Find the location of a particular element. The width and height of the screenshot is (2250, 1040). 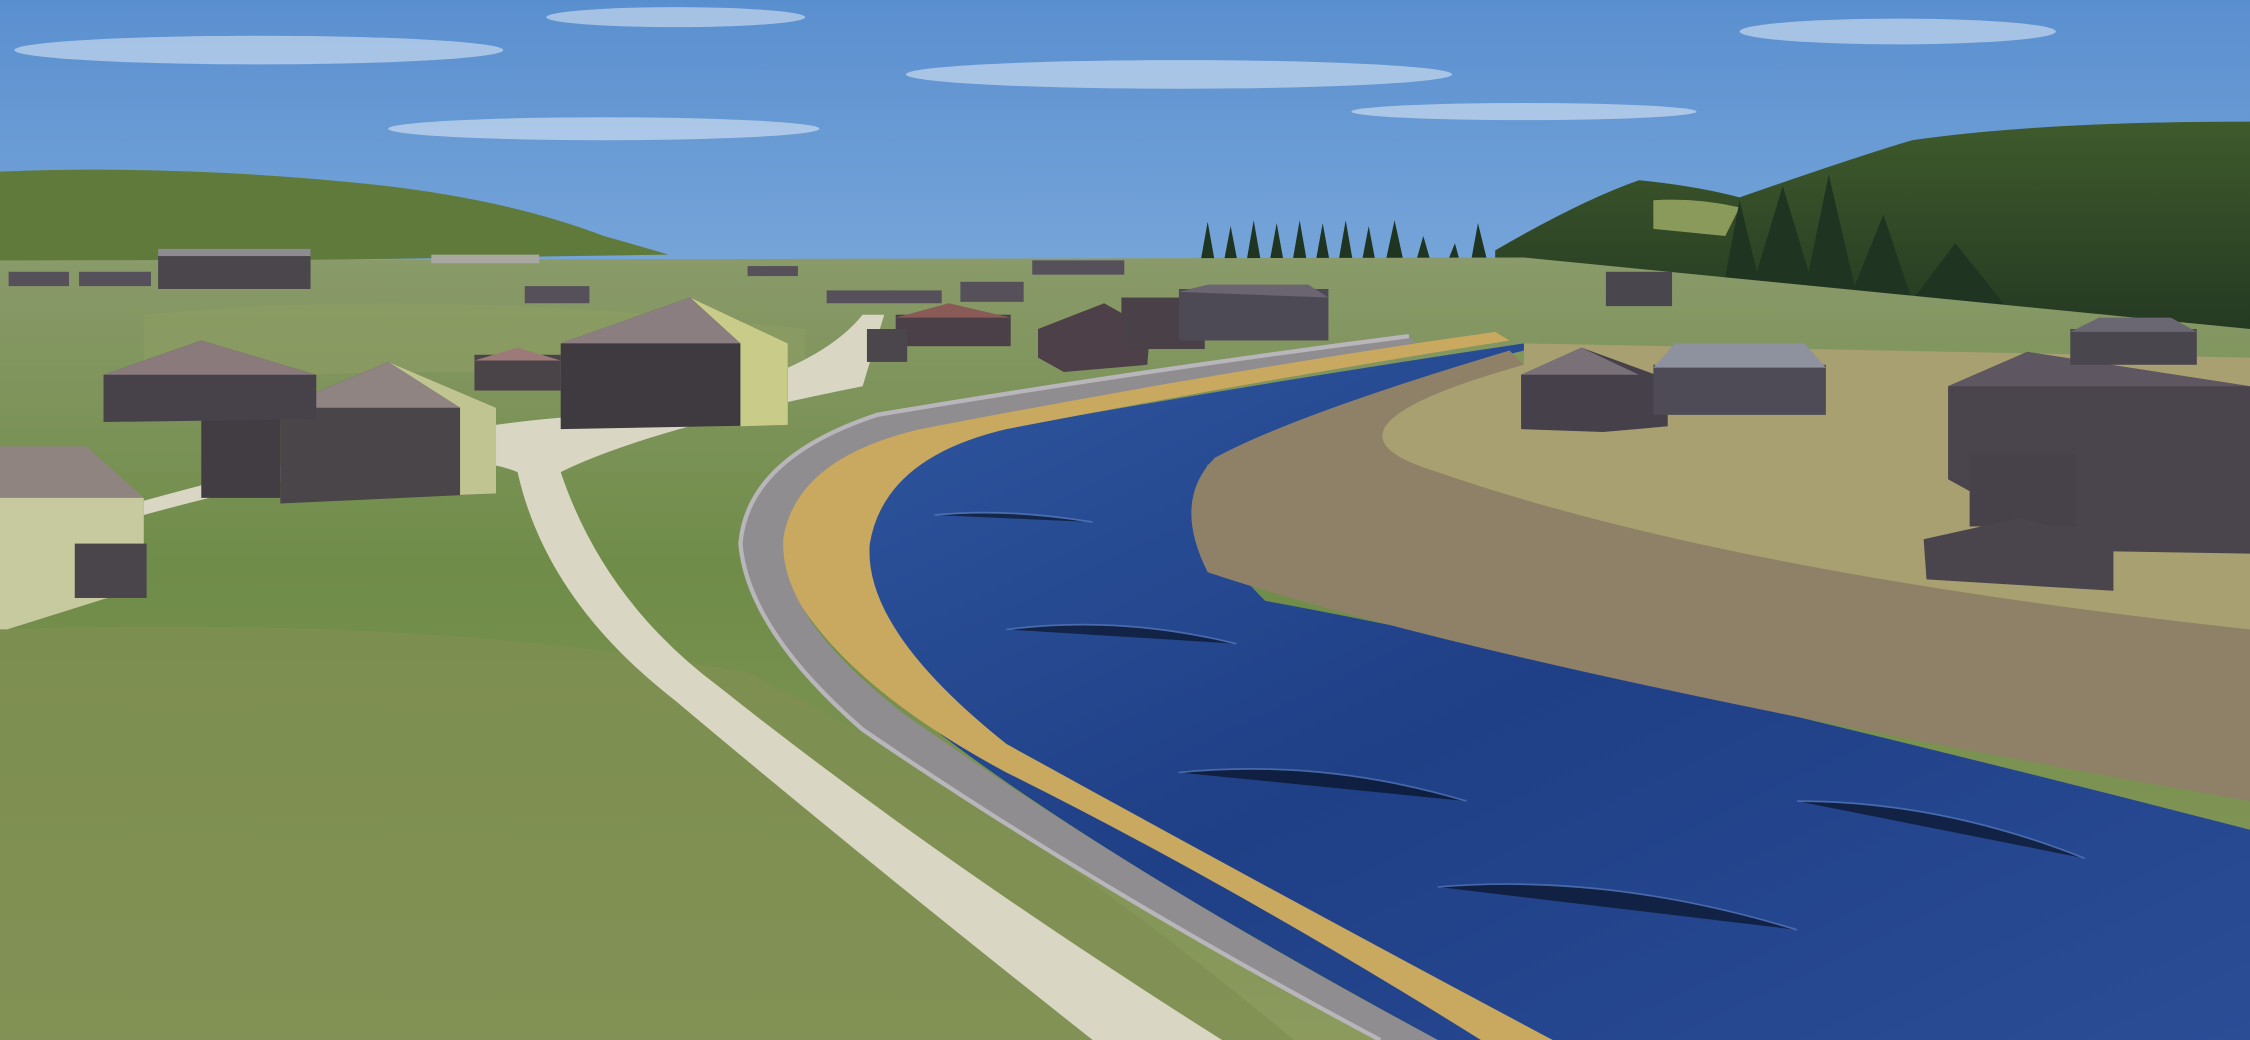

clouds is located at coordinates (1035, 74).